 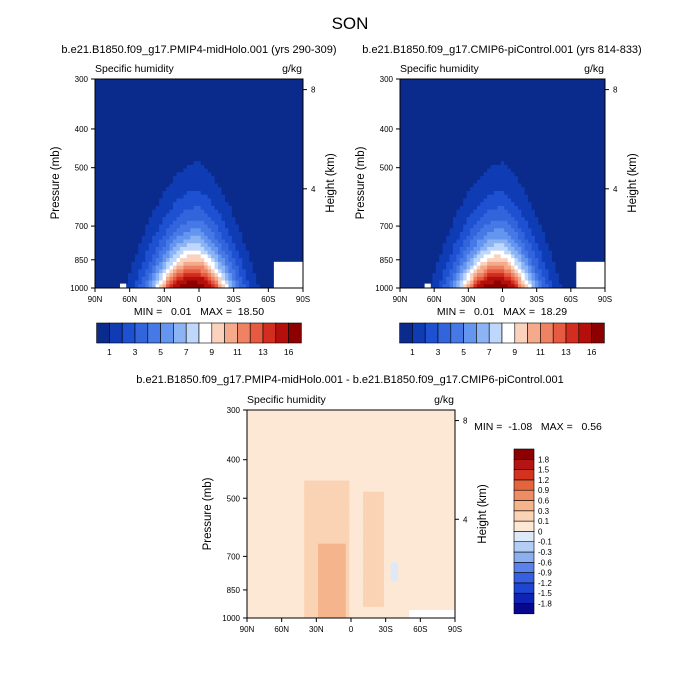 I want to click on y-tick-label: 300, so click(x=82, y=79).